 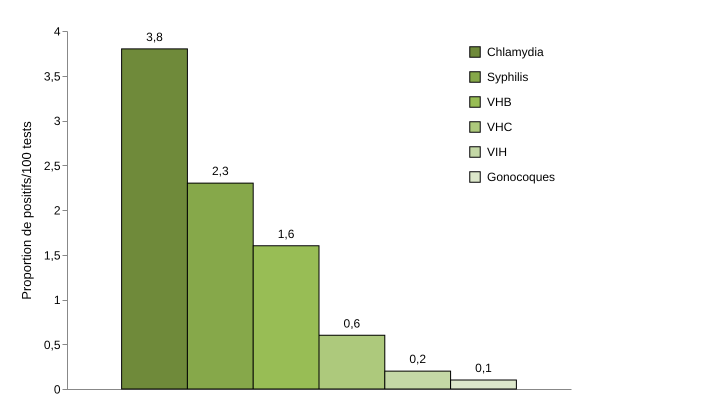 I want to click on y-tick-label: 2,5, so click(x=52, y=165).